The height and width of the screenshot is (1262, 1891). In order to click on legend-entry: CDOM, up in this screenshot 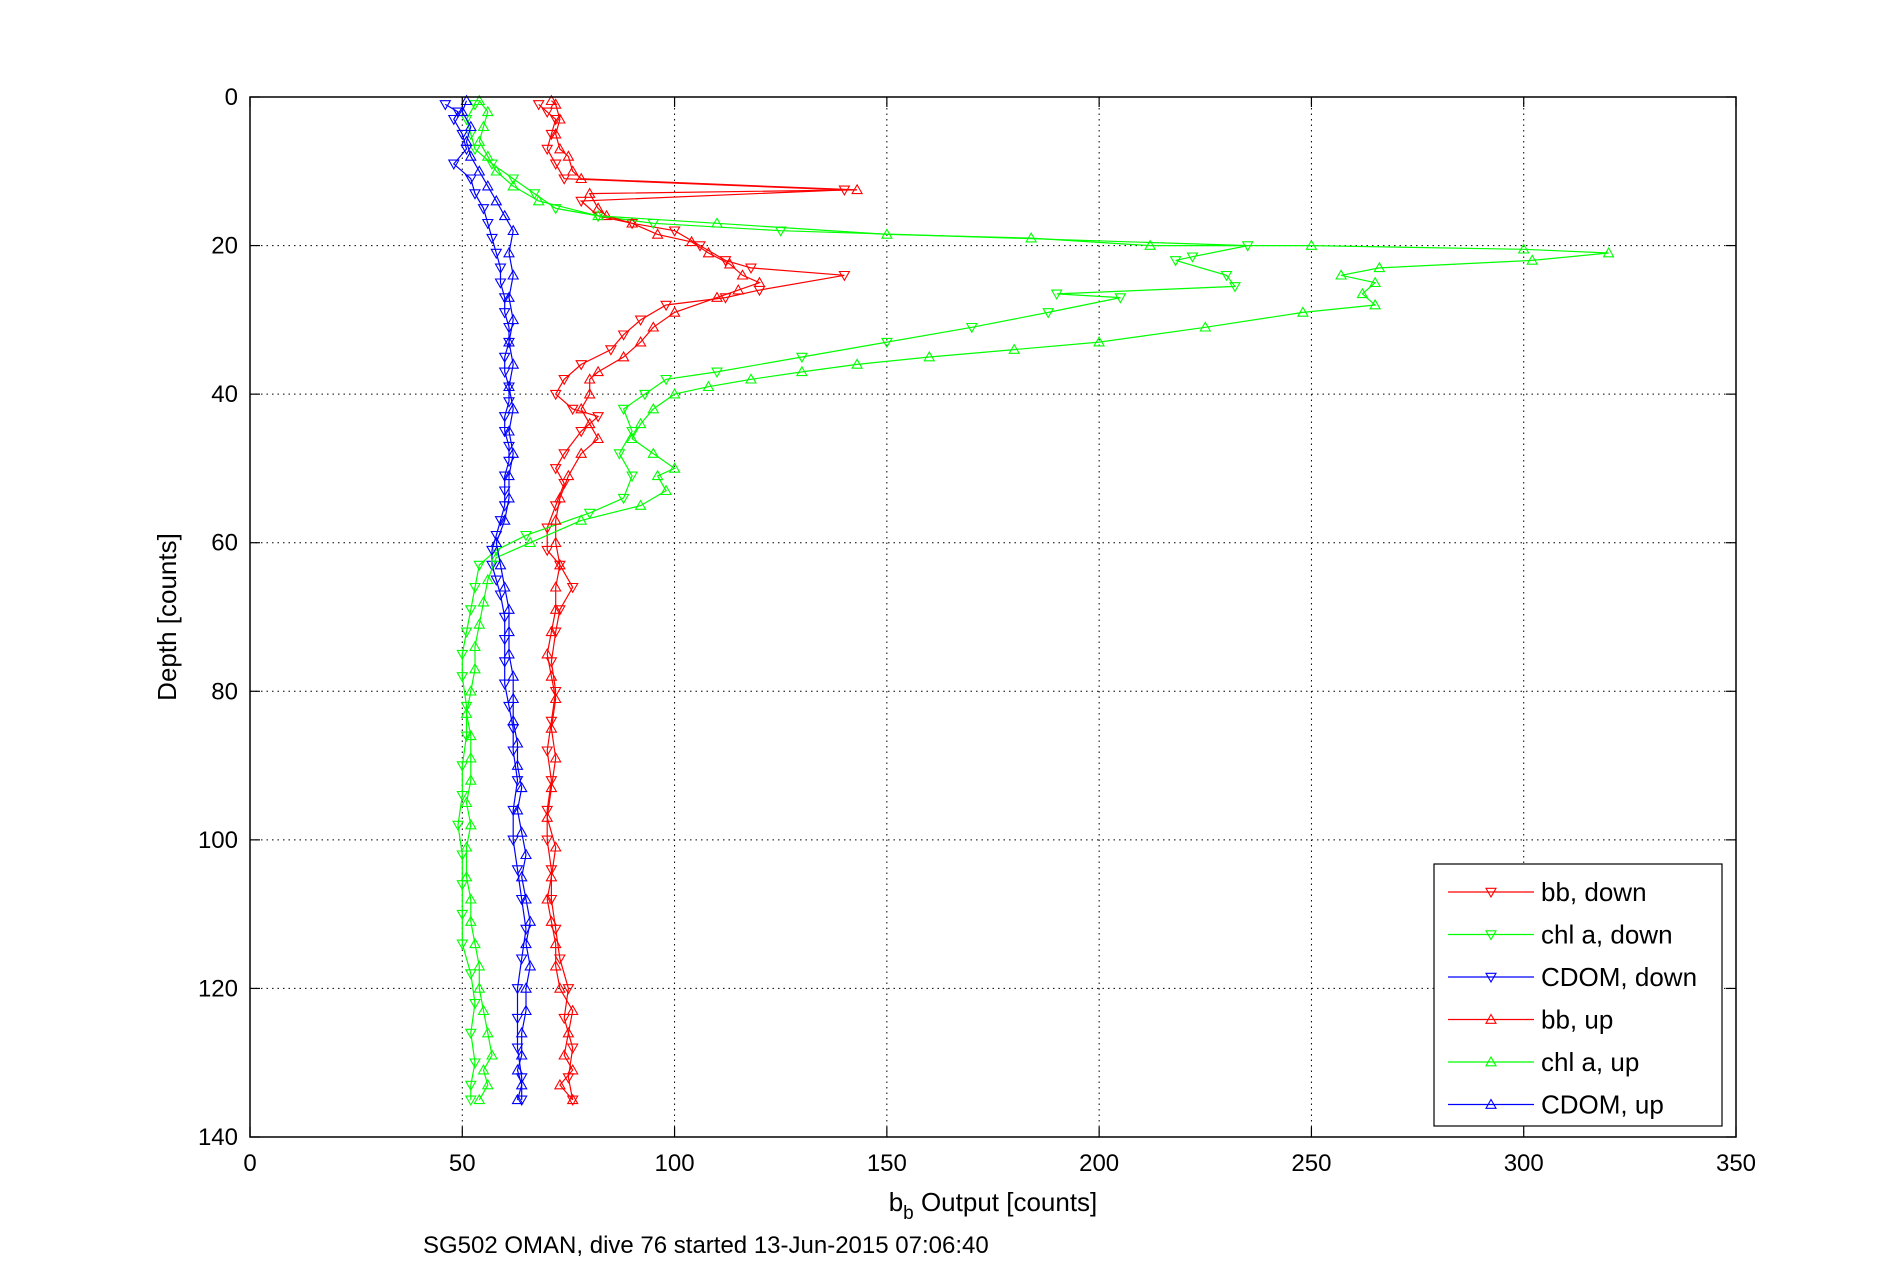, I will do `click(1556, 1105)`.